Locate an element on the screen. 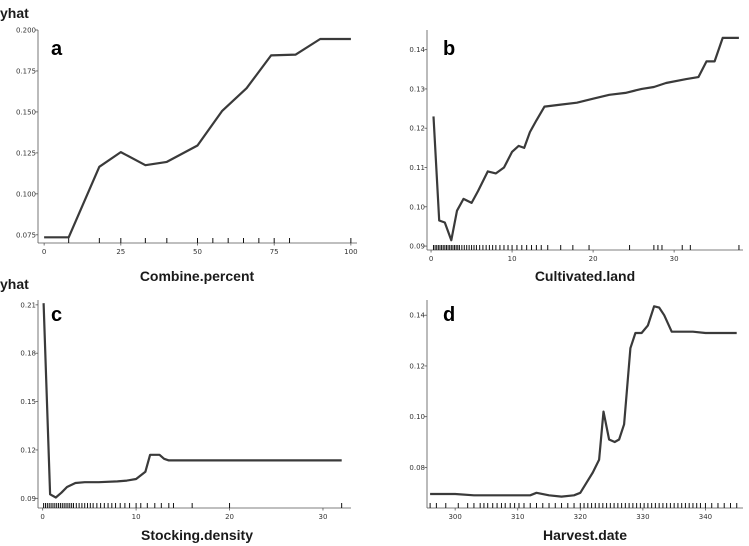  panel-a-y-tick-label: 0.100 is located at coordinates (26, 194).